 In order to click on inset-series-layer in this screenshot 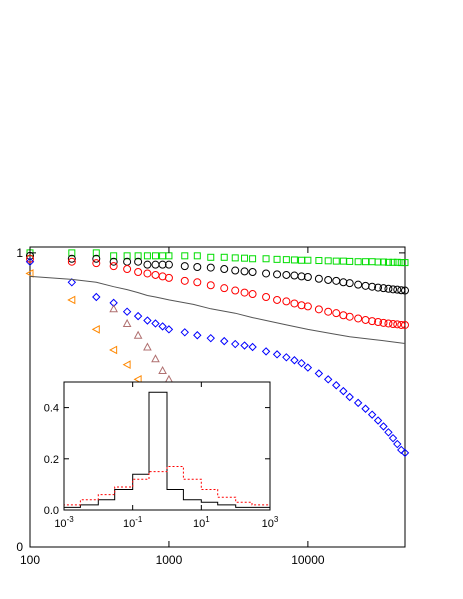, I will do `click(167, 450)`.